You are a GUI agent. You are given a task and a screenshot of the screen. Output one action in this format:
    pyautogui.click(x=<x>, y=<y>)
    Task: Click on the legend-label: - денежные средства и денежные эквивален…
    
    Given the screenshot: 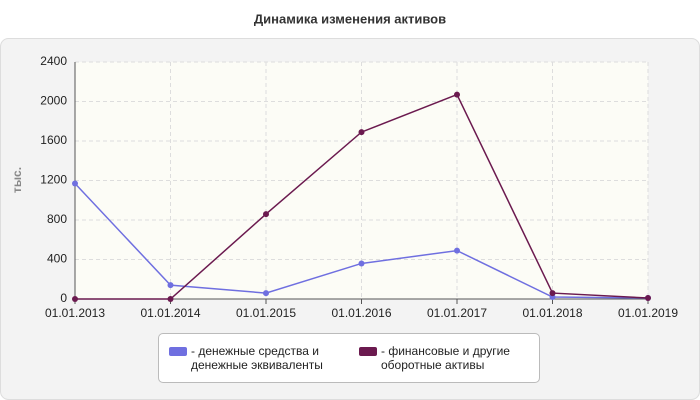 What is the action you would take?
    pyautogui.click(x=257, y=358)
    